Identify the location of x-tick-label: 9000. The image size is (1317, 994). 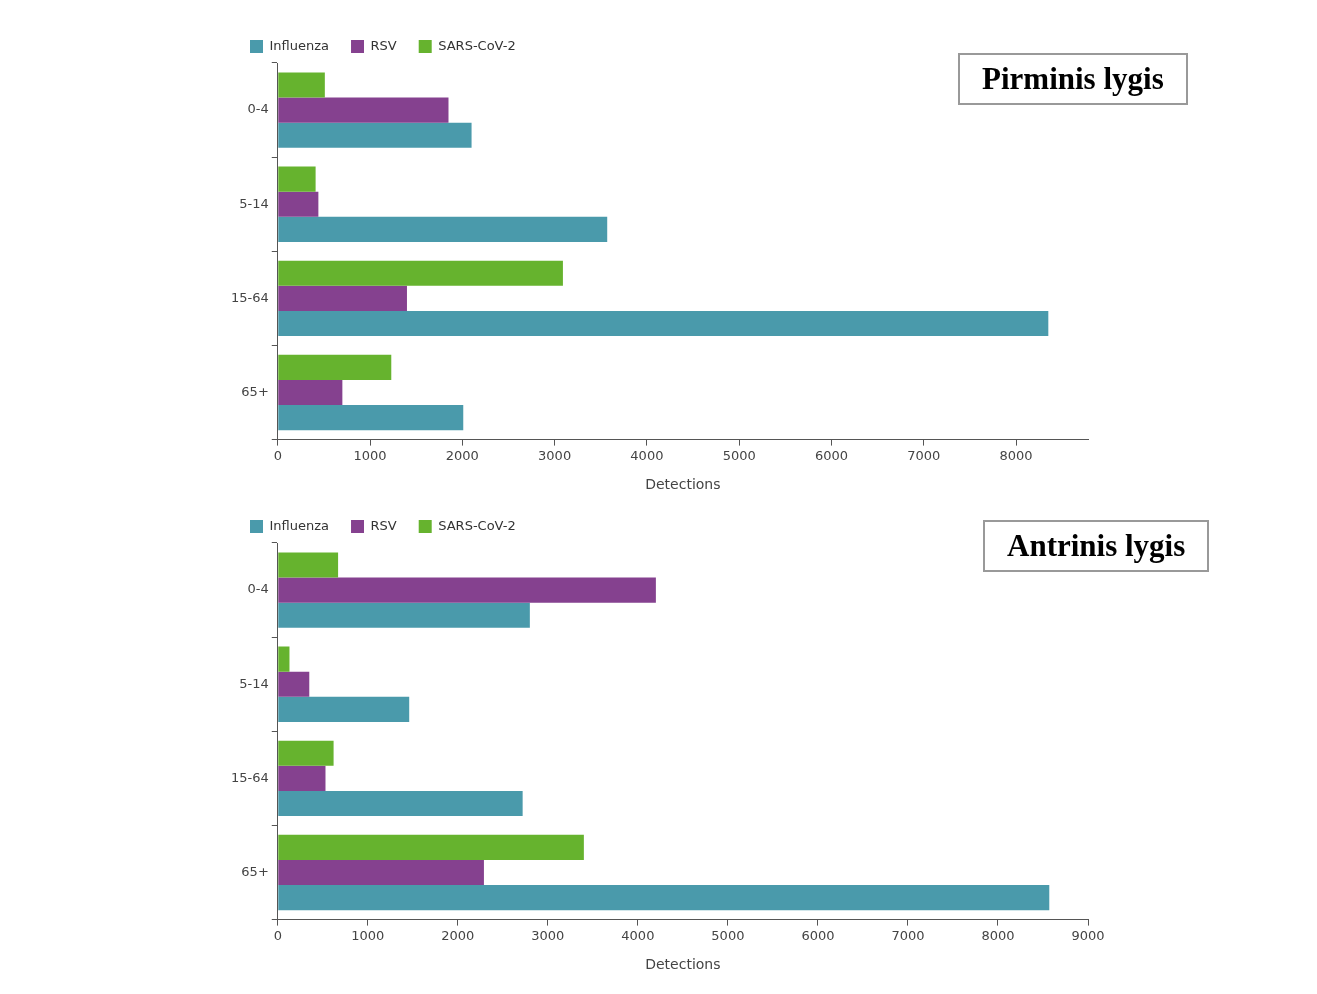
(1088, 935).